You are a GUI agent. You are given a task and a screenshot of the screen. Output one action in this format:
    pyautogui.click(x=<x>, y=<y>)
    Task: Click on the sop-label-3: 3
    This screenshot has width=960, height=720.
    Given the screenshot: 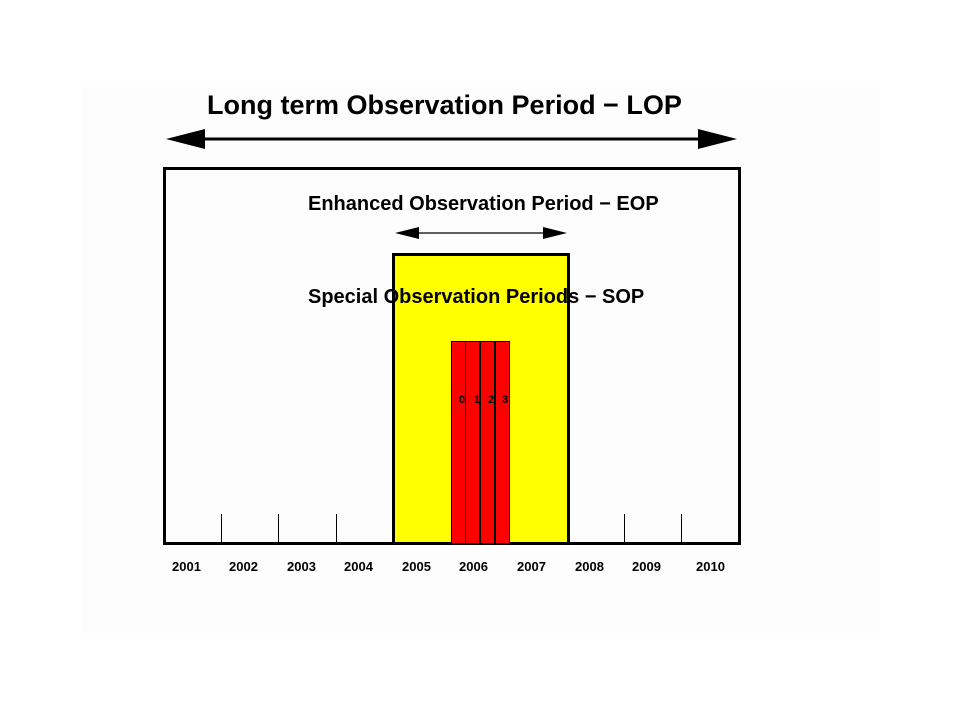 What is the action you would take?
    pyautogui.click(x=505, y=400)
    